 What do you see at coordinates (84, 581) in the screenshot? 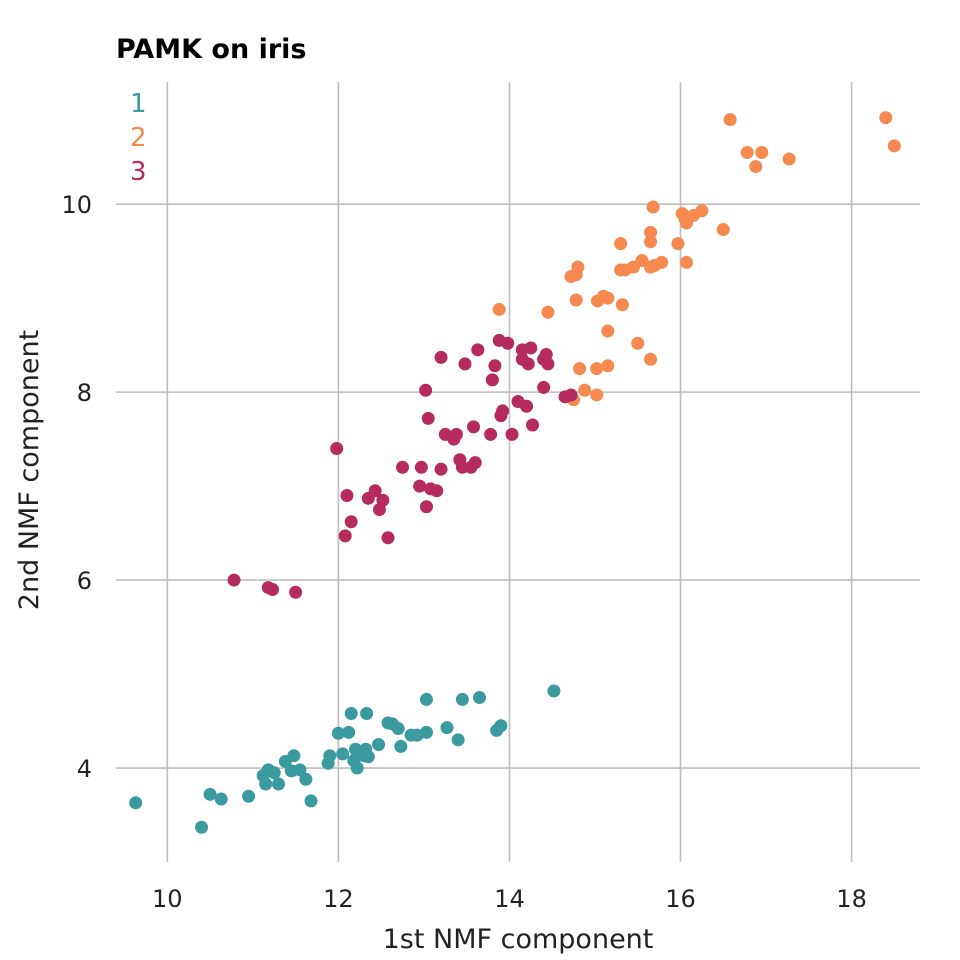
I see `y-tick-label: 6` at bounding box center [84, 581].